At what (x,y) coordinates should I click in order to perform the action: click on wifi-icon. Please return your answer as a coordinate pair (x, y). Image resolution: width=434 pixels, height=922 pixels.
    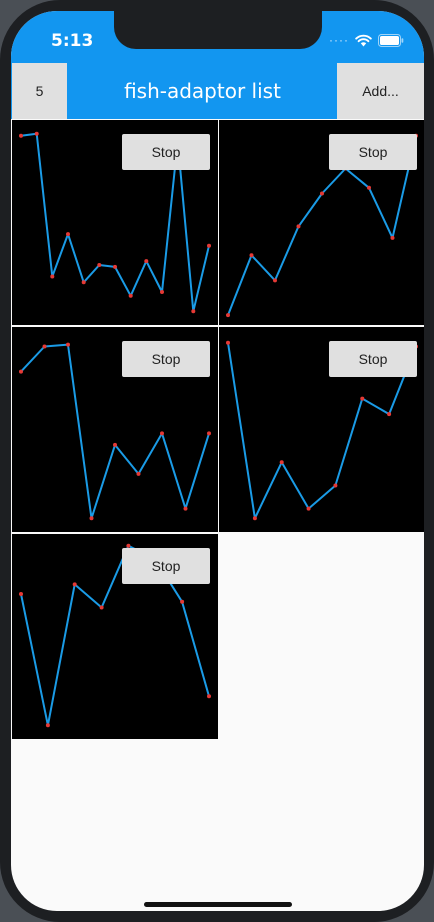
    Looking at the image, I should click on (363, 40).